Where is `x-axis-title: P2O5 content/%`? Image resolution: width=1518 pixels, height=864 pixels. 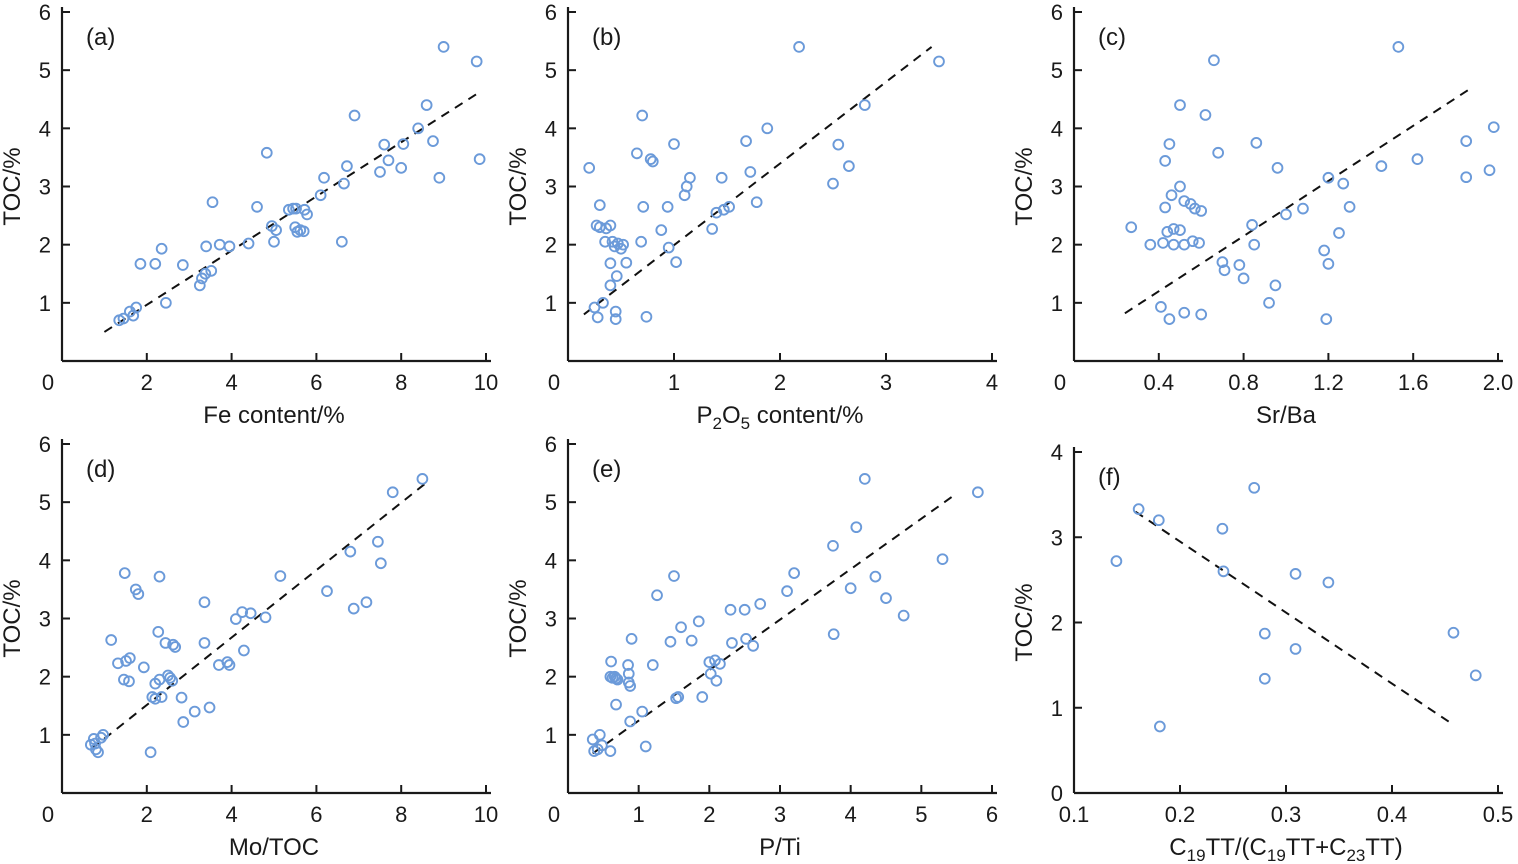
x-axis-title: P2O5 content/% is located at coordinates (779, 417).